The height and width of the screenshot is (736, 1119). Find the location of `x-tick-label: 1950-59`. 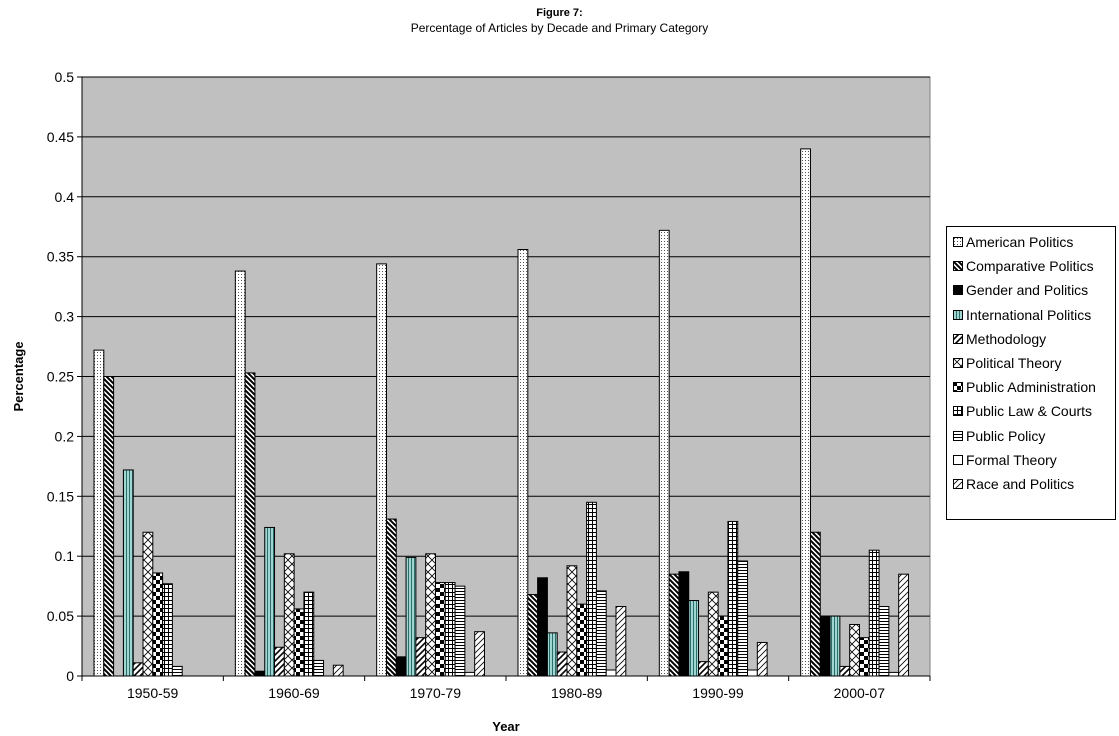

x-tick-label: 1950-59 is located at coordinates (153, 693).